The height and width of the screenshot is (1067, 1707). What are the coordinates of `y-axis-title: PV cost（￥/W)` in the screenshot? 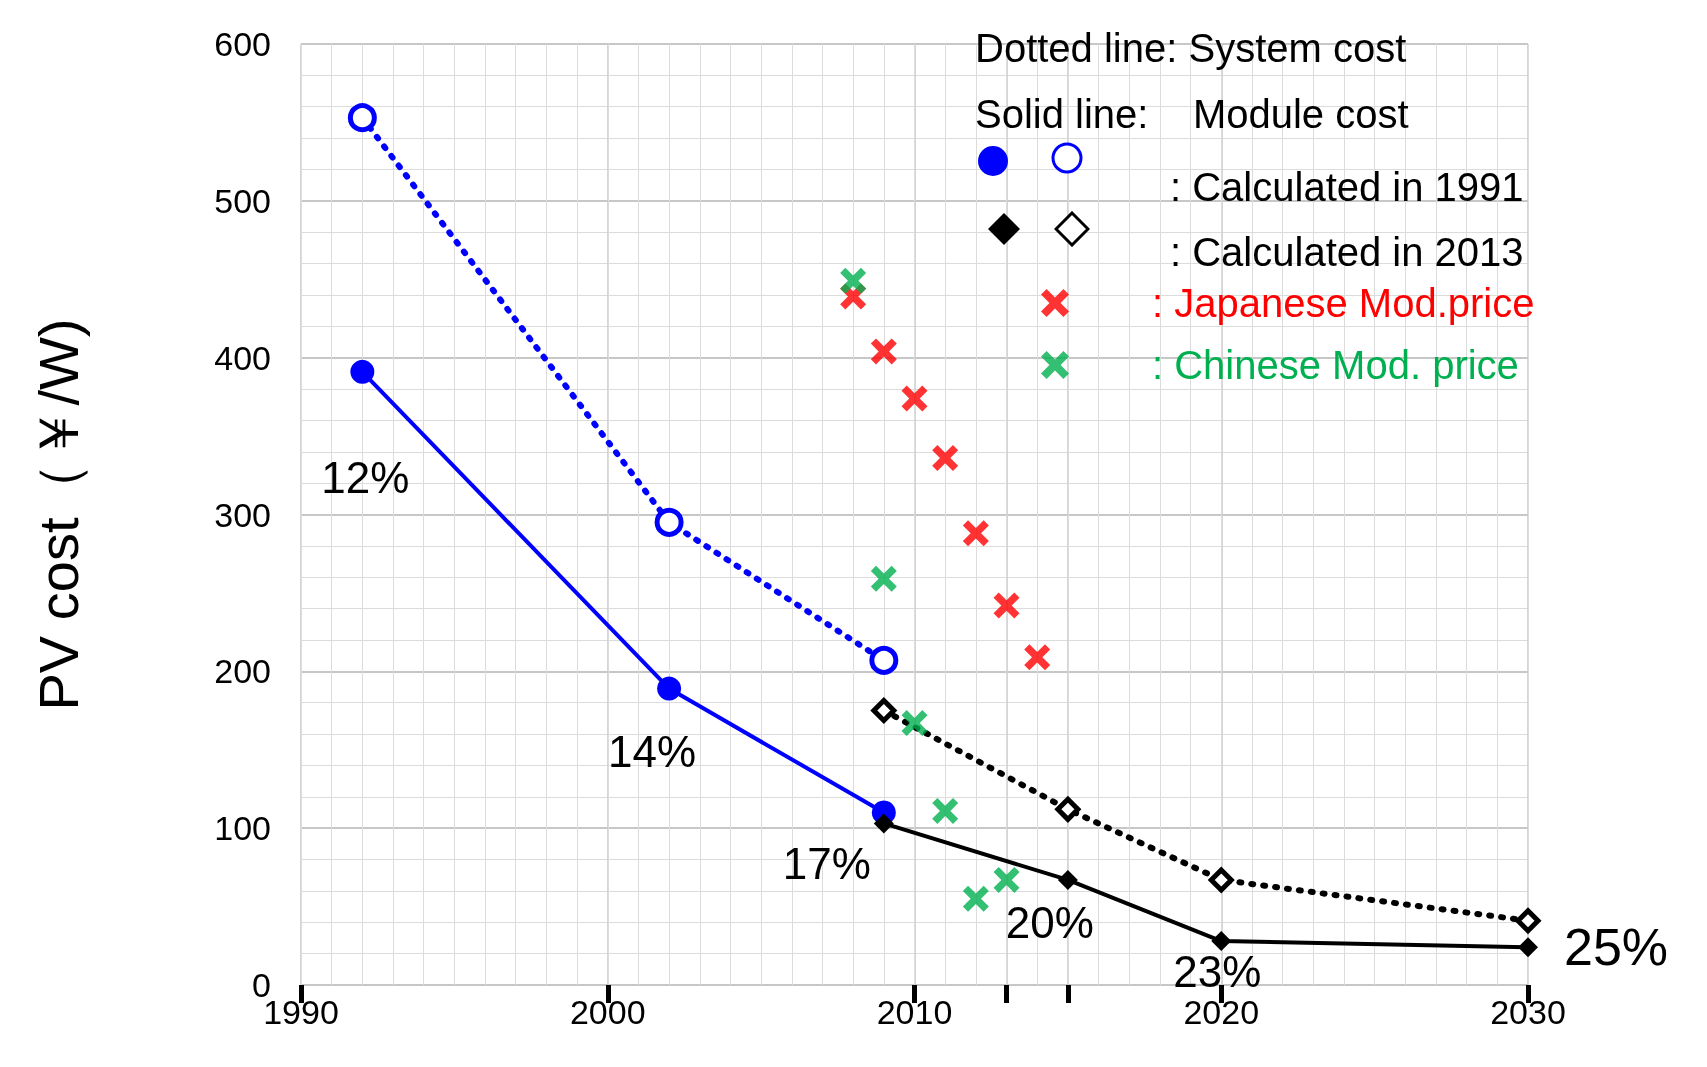 It's located at (58, 514).